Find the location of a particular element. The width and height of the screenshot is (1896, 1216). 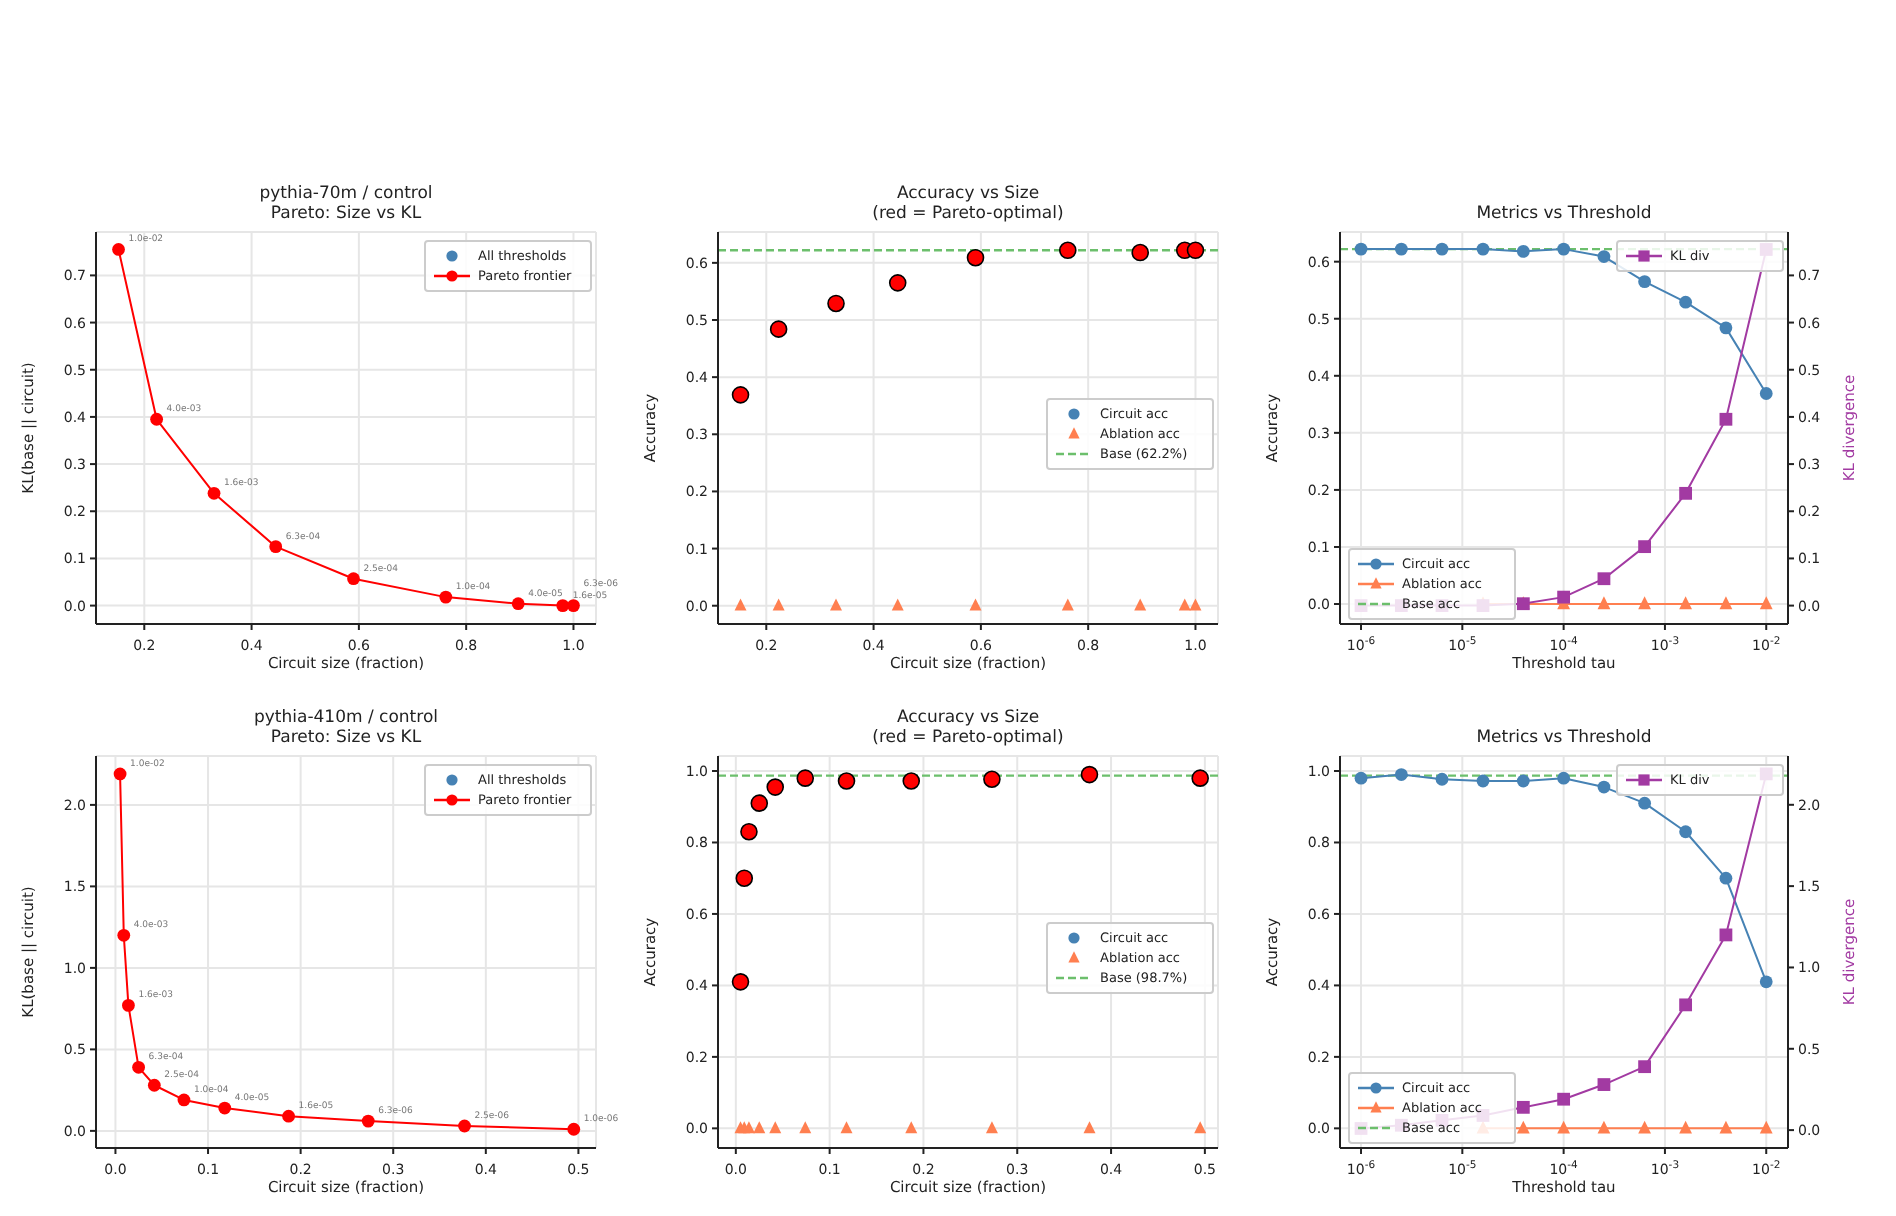

chart-title: pythia-70m / control is located at coordinates (346, 194).